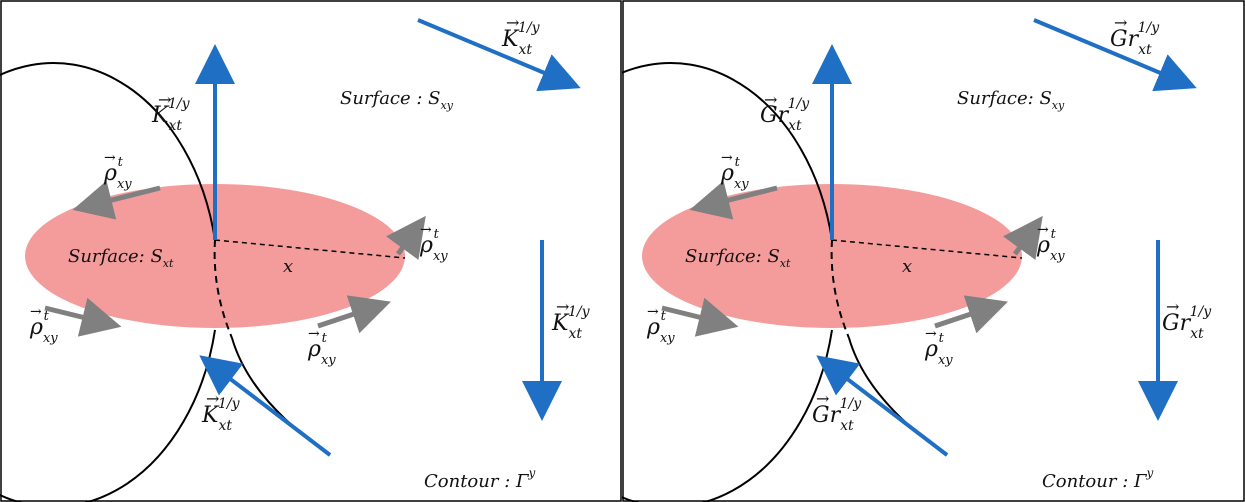  What do you see at coordinates (397, 100) in the screenshot?
I see `surface-xy-label: Surface : Sxy` at bounding box center [397, 100].